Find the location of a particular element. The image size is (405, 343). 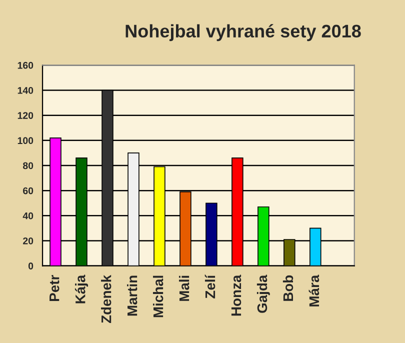

y-tick-label: 60 is located at coordinates (28, 190).